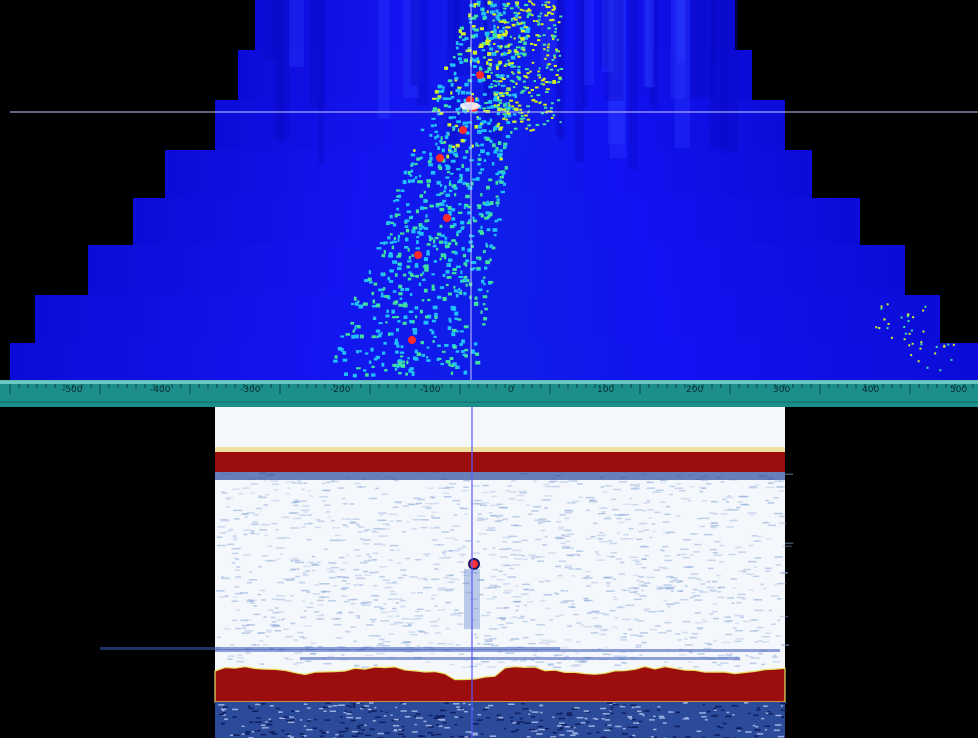 The height and width of the screenshot is (738, 978). I want to click on ruler-tick-label: 100, so click(606, 390).